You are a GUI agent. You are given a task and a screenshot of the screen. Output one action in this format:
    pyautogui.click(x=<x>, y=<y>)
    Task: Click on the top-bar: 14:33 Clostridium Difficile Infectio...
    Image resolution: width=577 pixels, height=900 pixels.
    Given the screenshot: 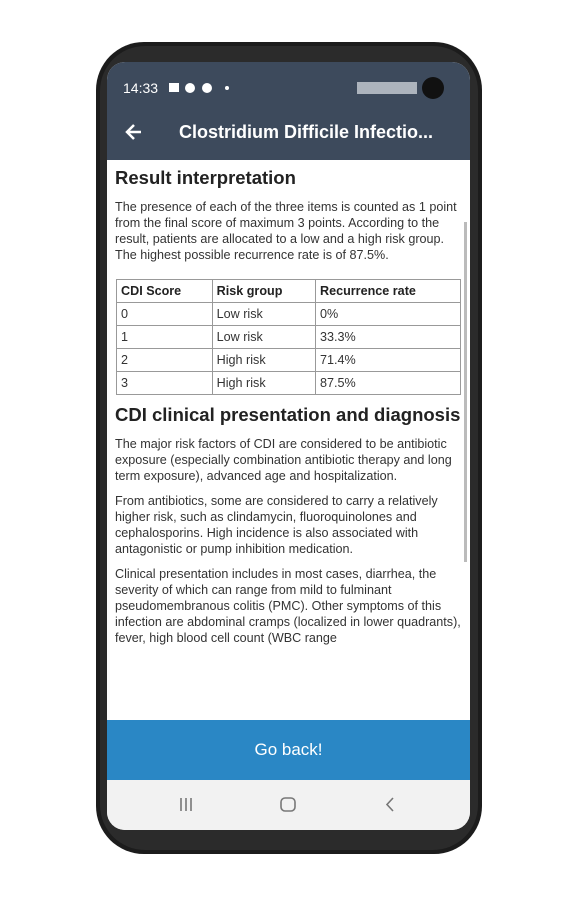 What is the action you would take?
    pyautogui.click(x=288, y=111)
    